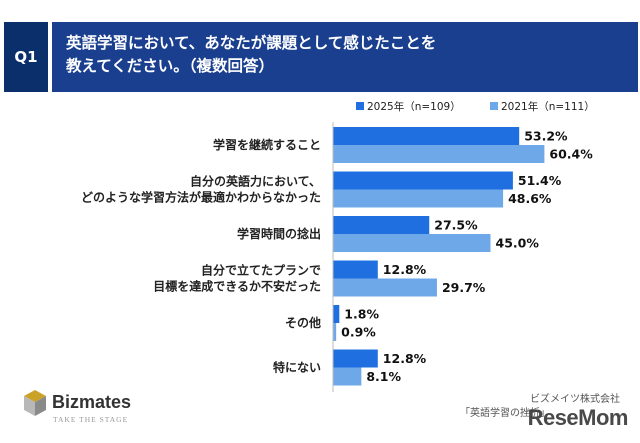  I want to click on value-label-0-4: 1.8%, so click(361, 314).